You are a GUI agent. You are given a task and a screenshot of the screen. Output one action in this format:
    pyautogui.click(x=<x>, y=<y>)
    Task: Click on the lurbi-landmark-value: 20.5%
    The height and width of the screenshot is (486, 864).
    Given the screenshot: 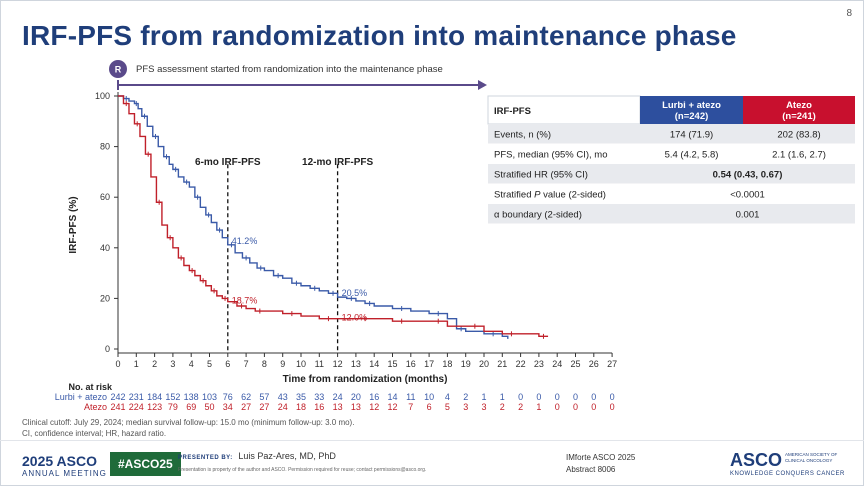 What is the action you would take?
    pyautogui.click(x=355, y=293)
    